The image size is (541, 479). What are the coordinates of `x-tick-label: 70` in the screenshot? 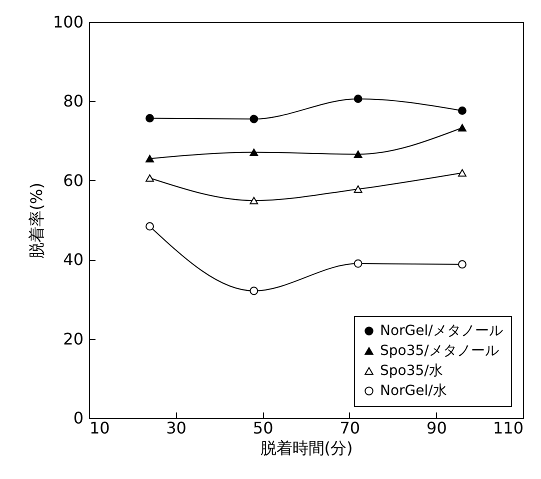 It's located at (350, 428).